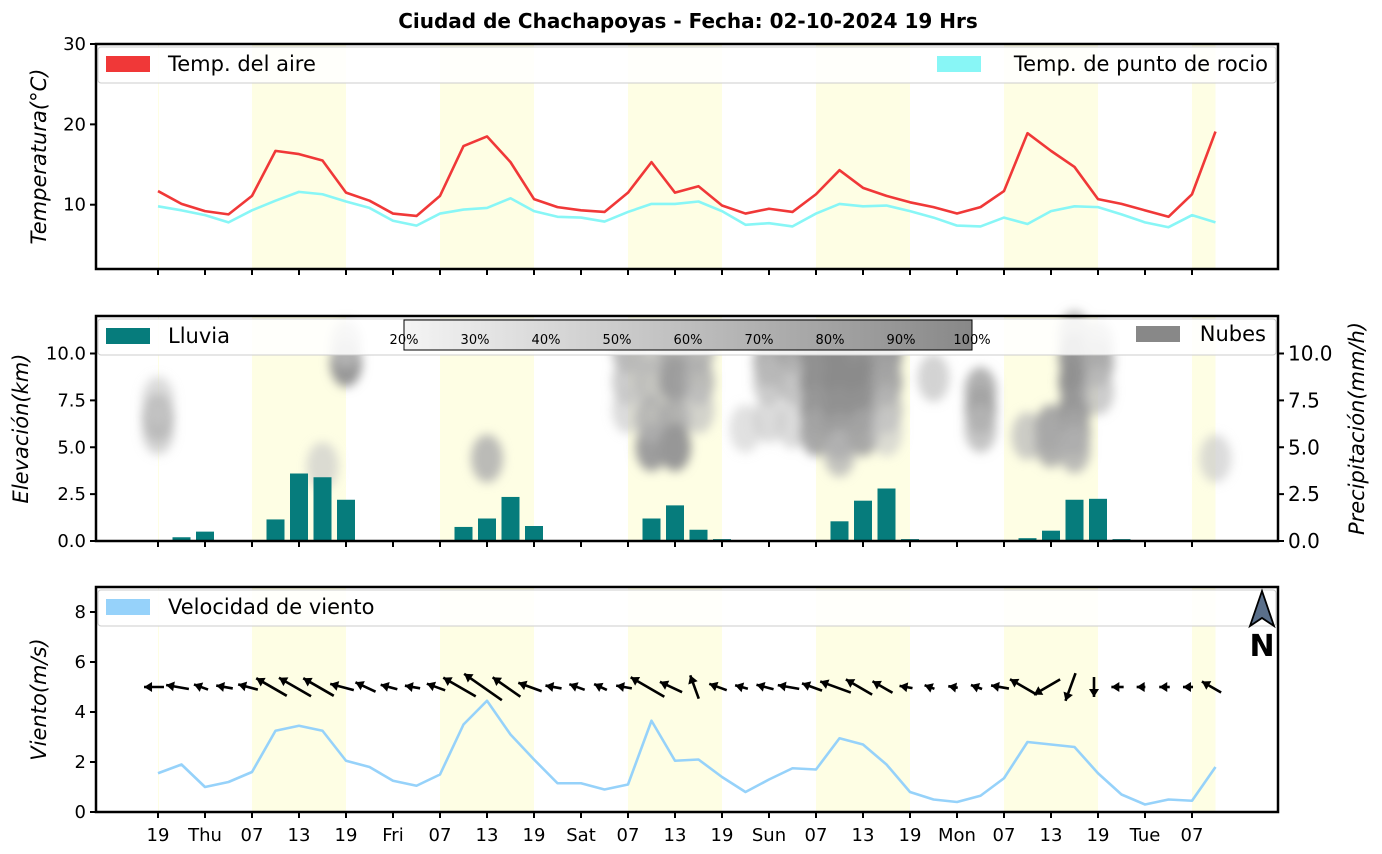 Image resolution: width=1382 pixels, height=854 pixels. Describe the element at coordinates (686, 209) in the screenshot. I see `dewpoint-line` at that location.